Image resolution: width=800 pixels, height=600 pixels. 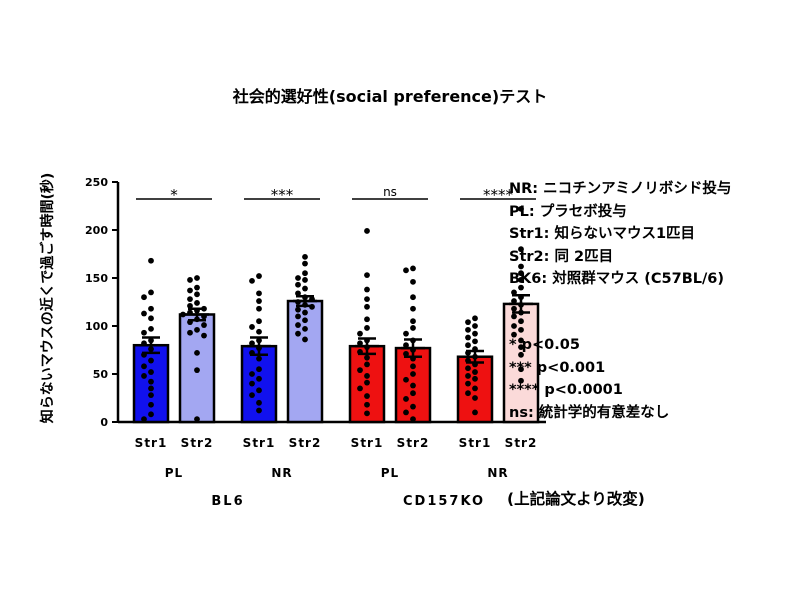 I want to click on sig-label-3: ****, so click(x=498, y=195).